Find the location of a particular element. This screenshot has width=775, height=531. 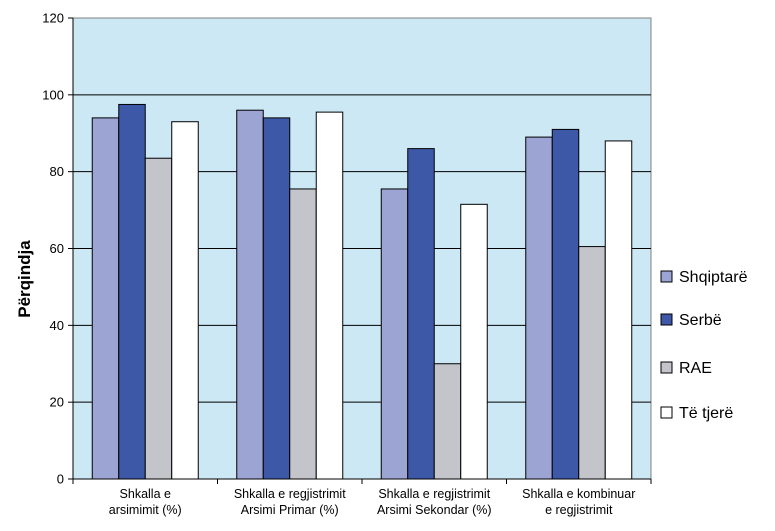

legend-label: RAE is located at coordinates (695, 368).